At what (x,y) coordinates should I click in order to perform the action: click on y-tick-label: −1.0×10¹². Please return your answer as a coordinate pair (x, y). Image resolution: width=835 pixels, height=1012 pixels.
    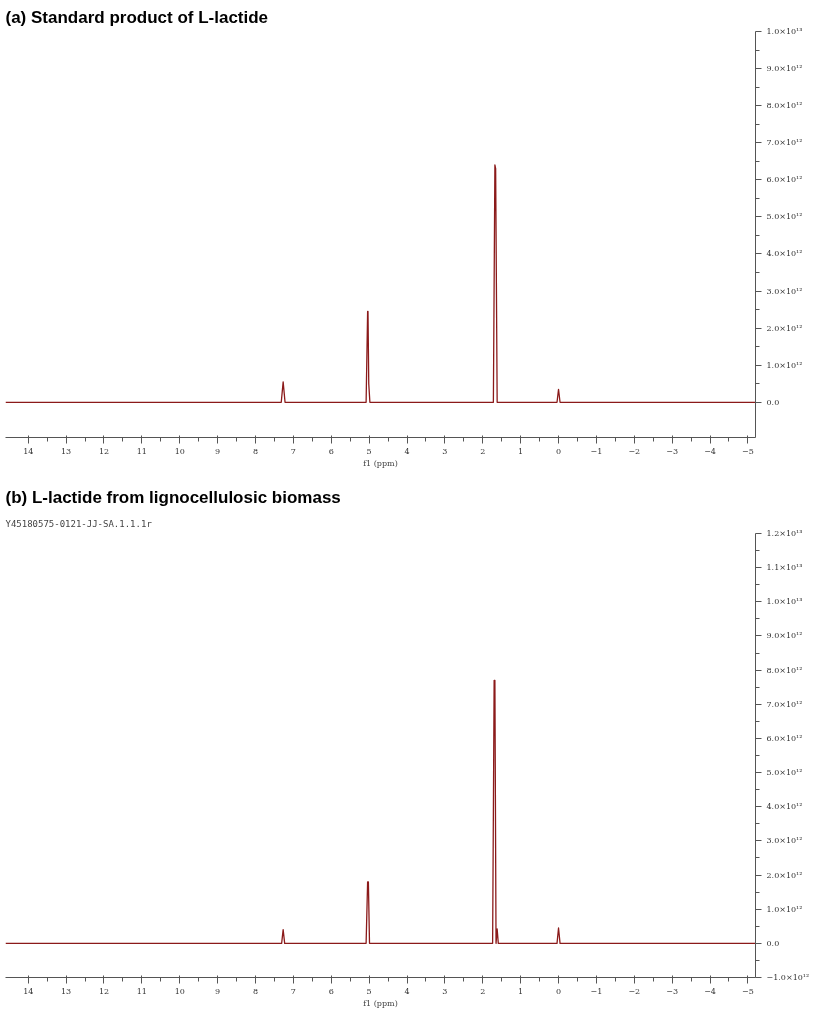
    Looking at the image, I should click on (788, 977).